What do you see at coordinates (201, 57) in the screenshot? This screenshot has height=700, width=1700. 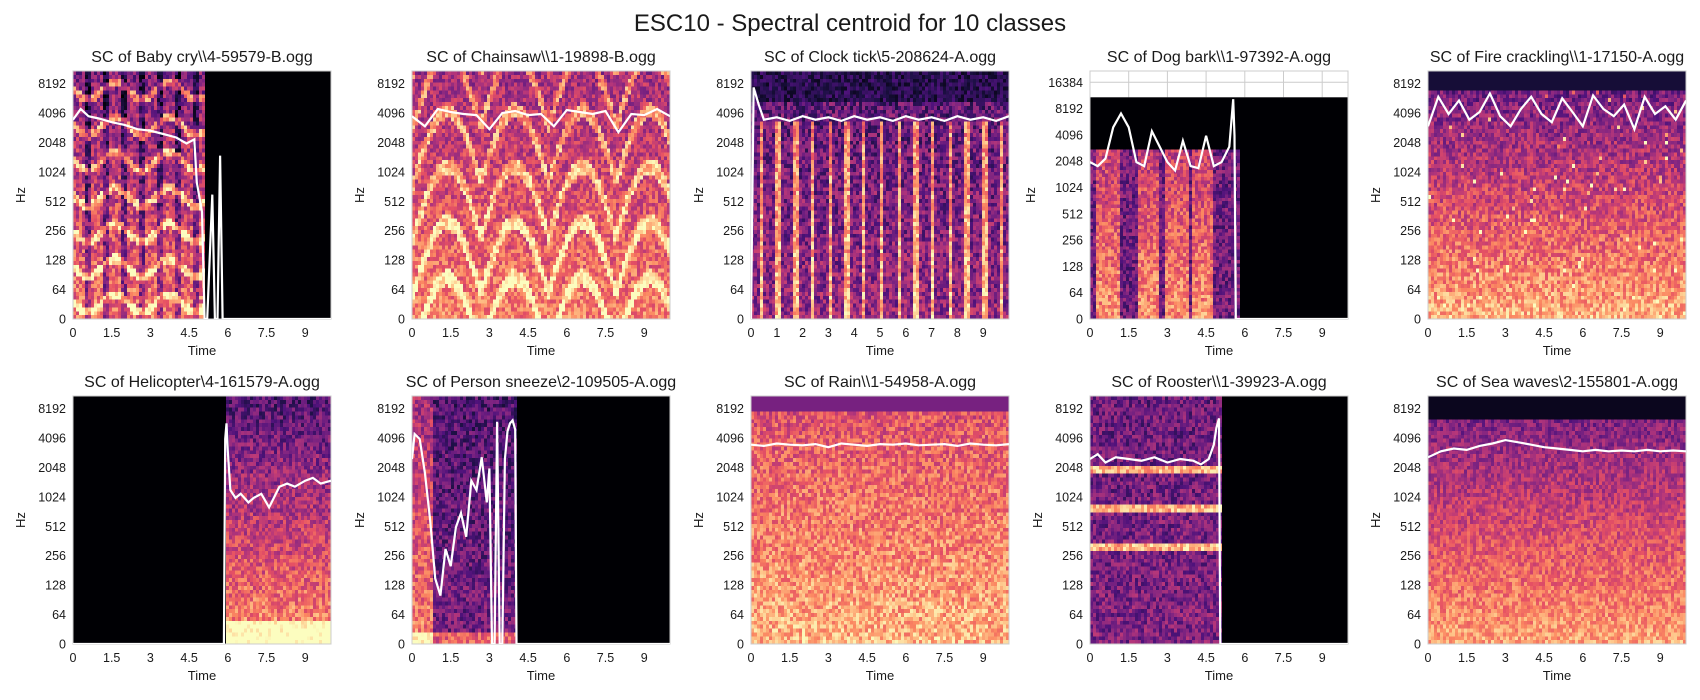 I see `panel-title: SC of Baby cry\\4-59579-B.ogg` at bounding box center [201, 57].